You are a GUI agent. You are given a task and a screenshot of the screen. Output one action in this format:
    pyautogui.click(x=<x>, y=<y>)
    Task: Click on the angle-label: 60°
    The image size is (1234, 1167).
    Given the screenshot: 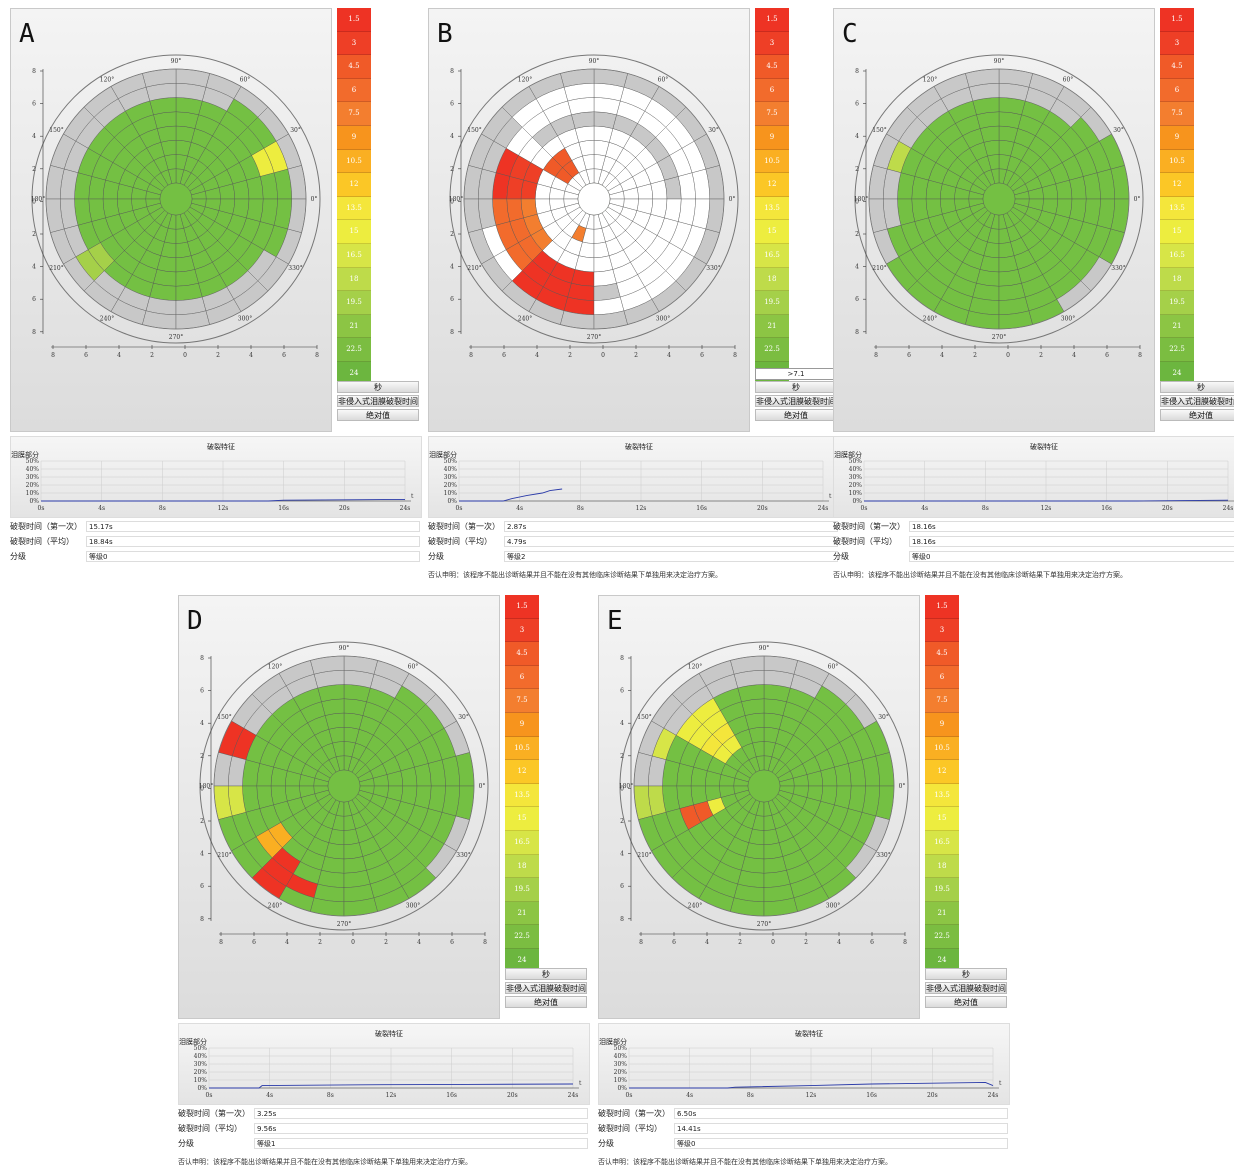 What is the action you would take?
    pyautogui.click(x=245, y=79)
    